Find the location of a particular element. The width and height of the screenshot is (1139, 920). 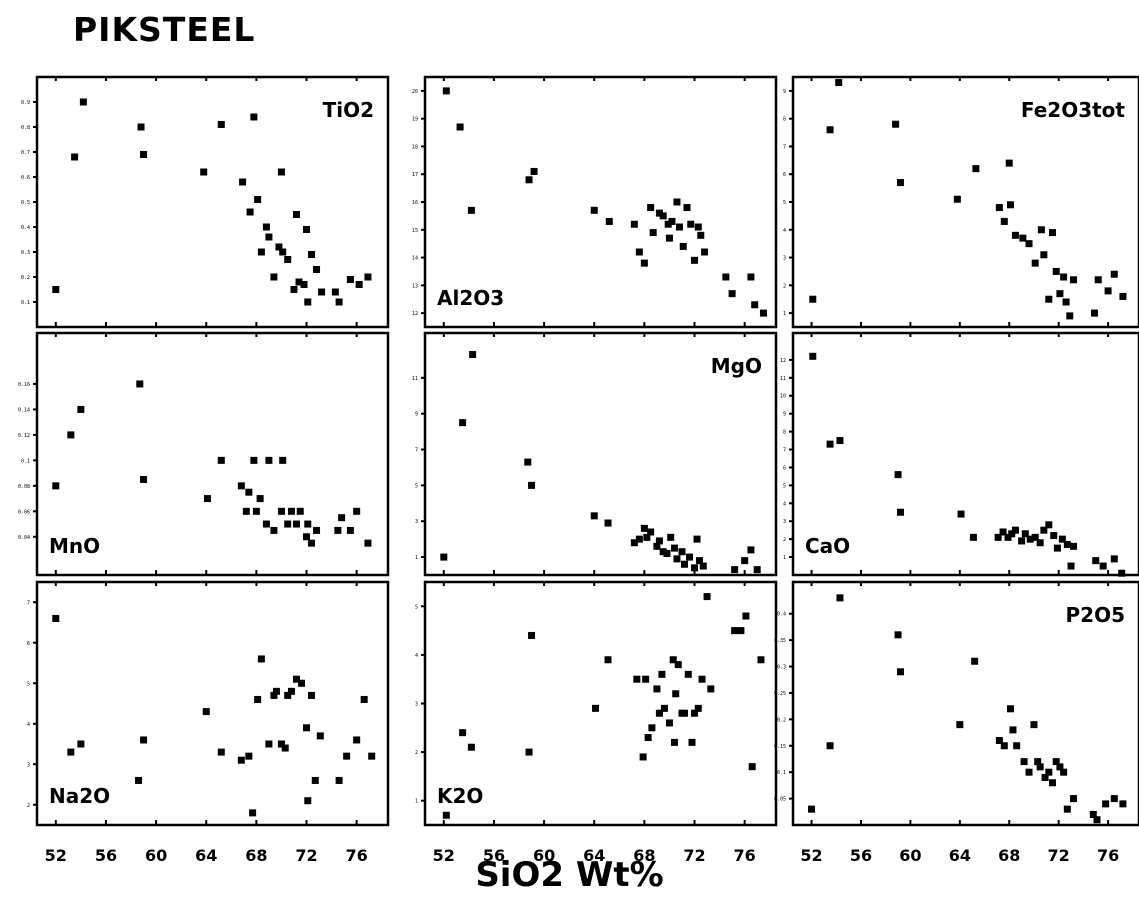

x-tick-label: 52 is located at coordinates (56, 855).